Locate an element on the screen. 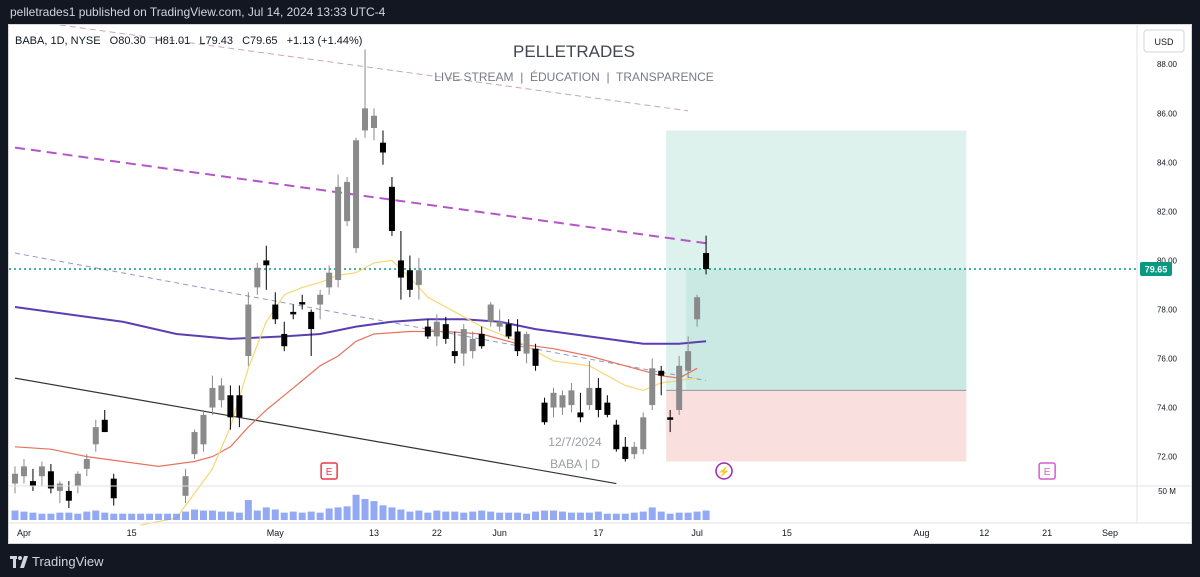  time-tick-label: Jun is located at coordinates (499, 533).